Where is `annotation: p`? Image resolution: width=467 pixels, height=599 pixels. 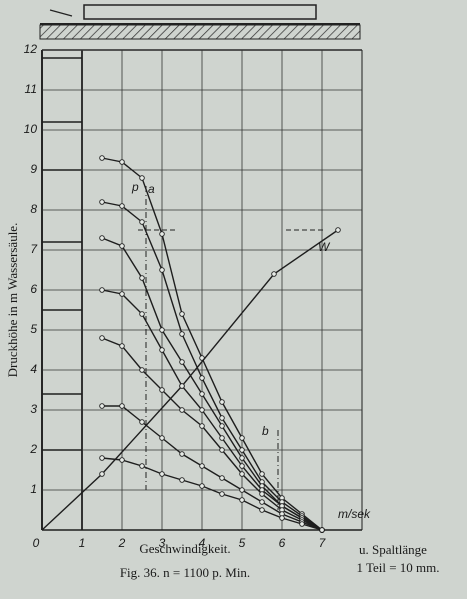
annotation: p is located at coordinates (135, 187).